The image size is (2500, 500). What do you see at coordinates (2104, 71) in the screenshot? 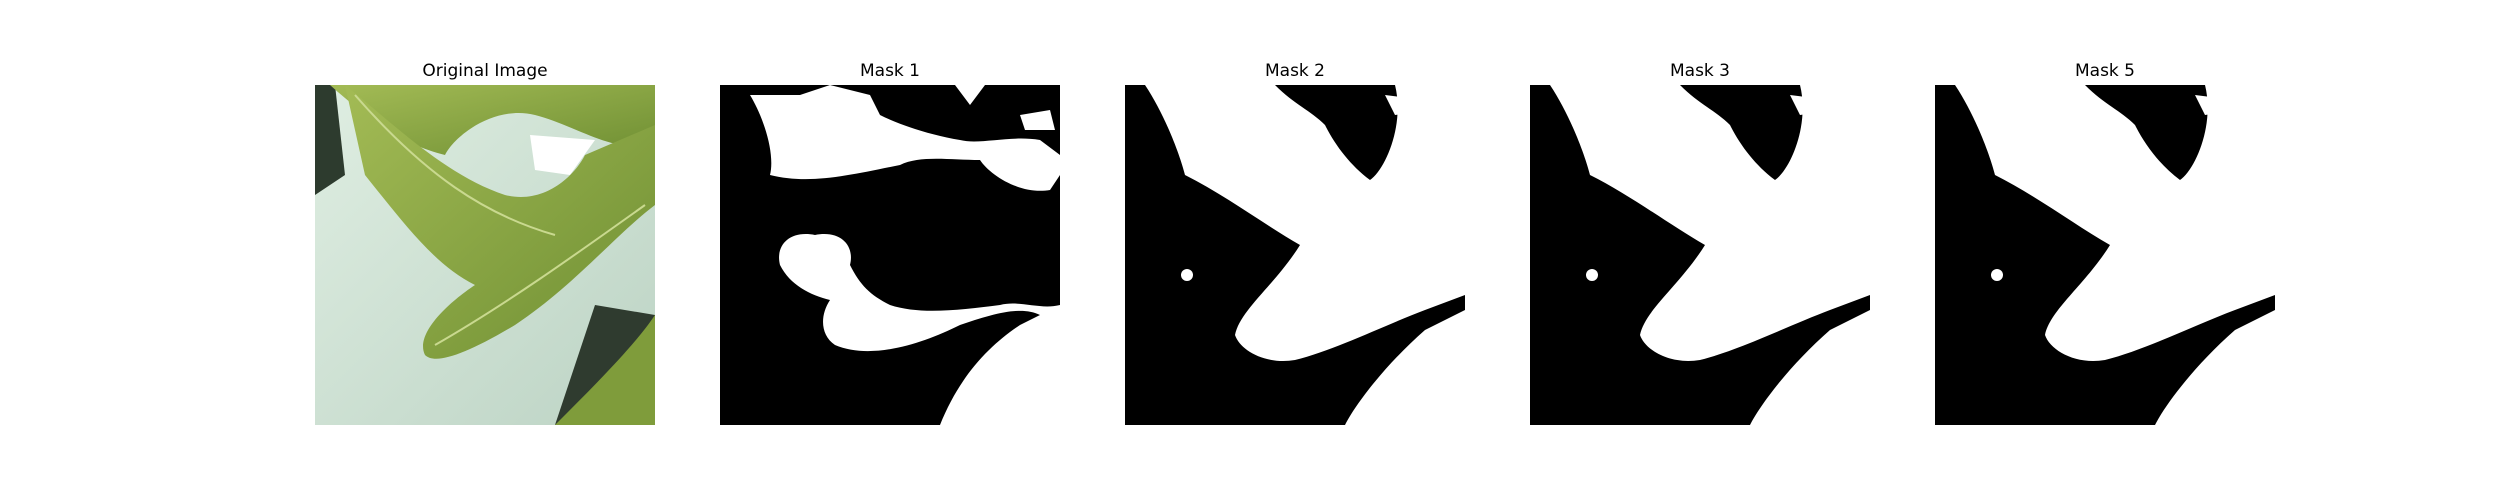
I see `panel-title: Mask 5` at bounding box center [2104, 71].